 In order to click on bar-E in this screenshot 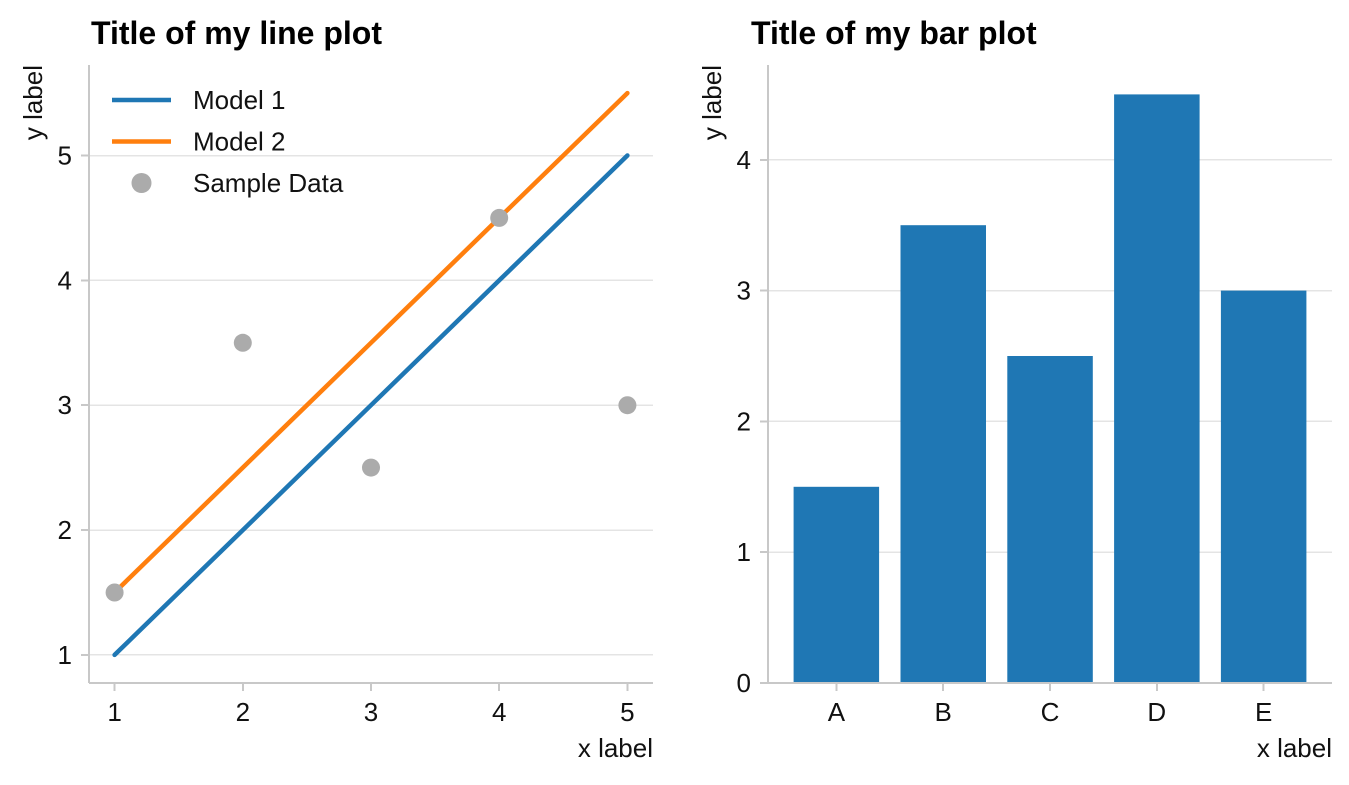, I will do `click(1263, 486)`.